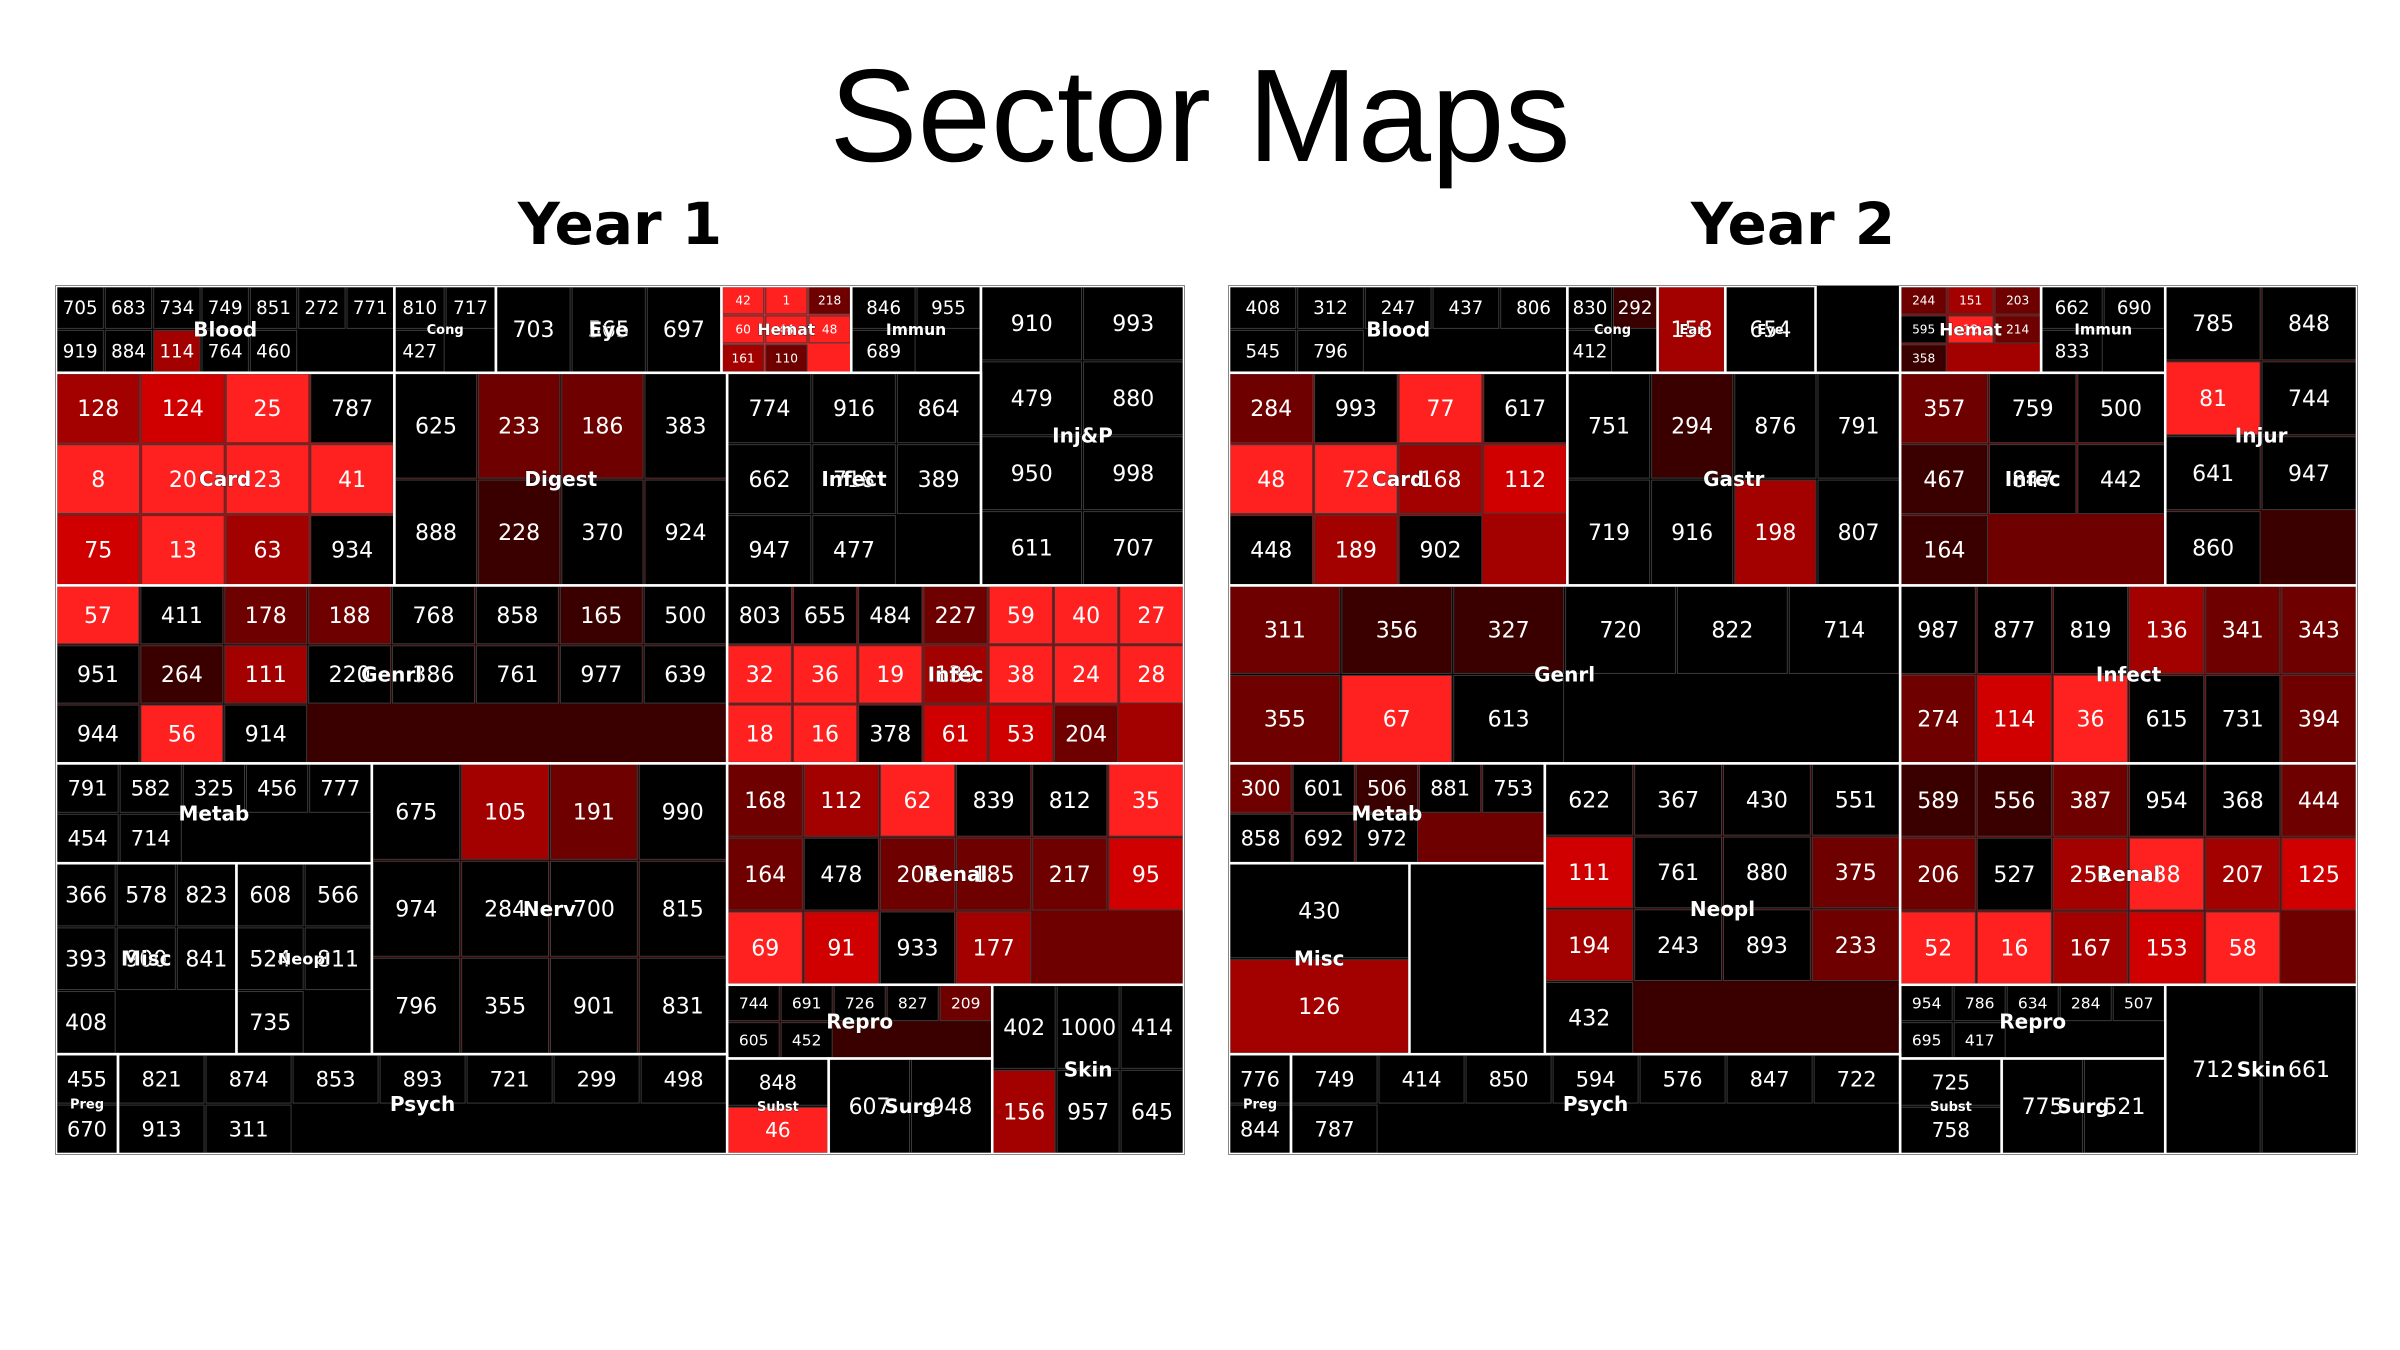 This screenshot has width=2400, height=1350. What do you see at coordinates (939, 480) in the screenshot?
I see `cell-label: 389` at bounding box center [939, 480].